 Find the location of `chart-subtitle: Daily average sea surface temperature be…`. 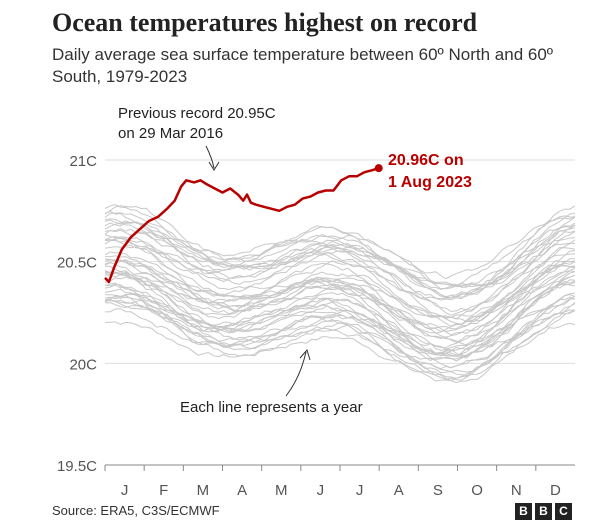

chart-subtitle: Daily average sea surface temperature be… is located at coordinates (302, 65).